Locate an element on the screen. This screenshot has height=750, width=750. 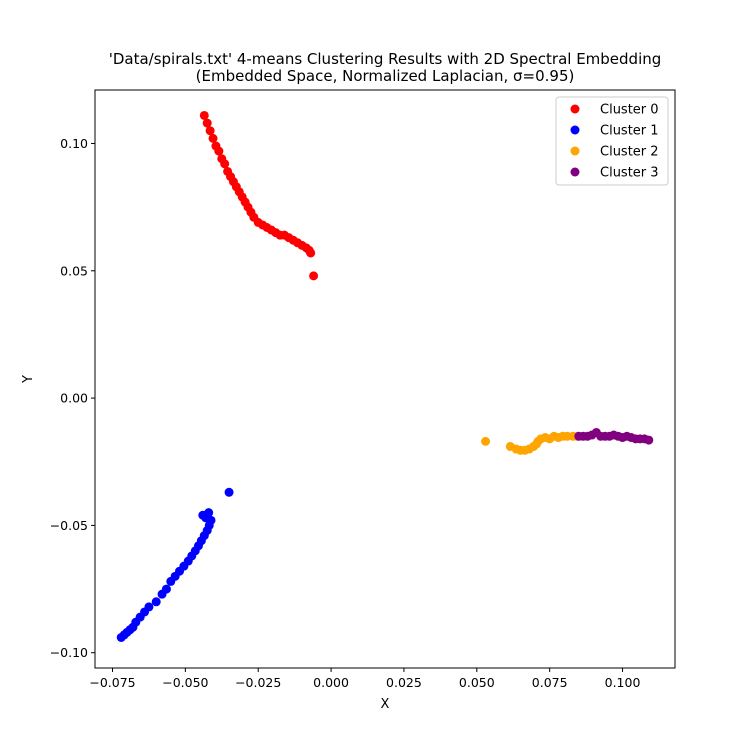
x-tick-label: 0.075 is located at coordinates (550, 682).